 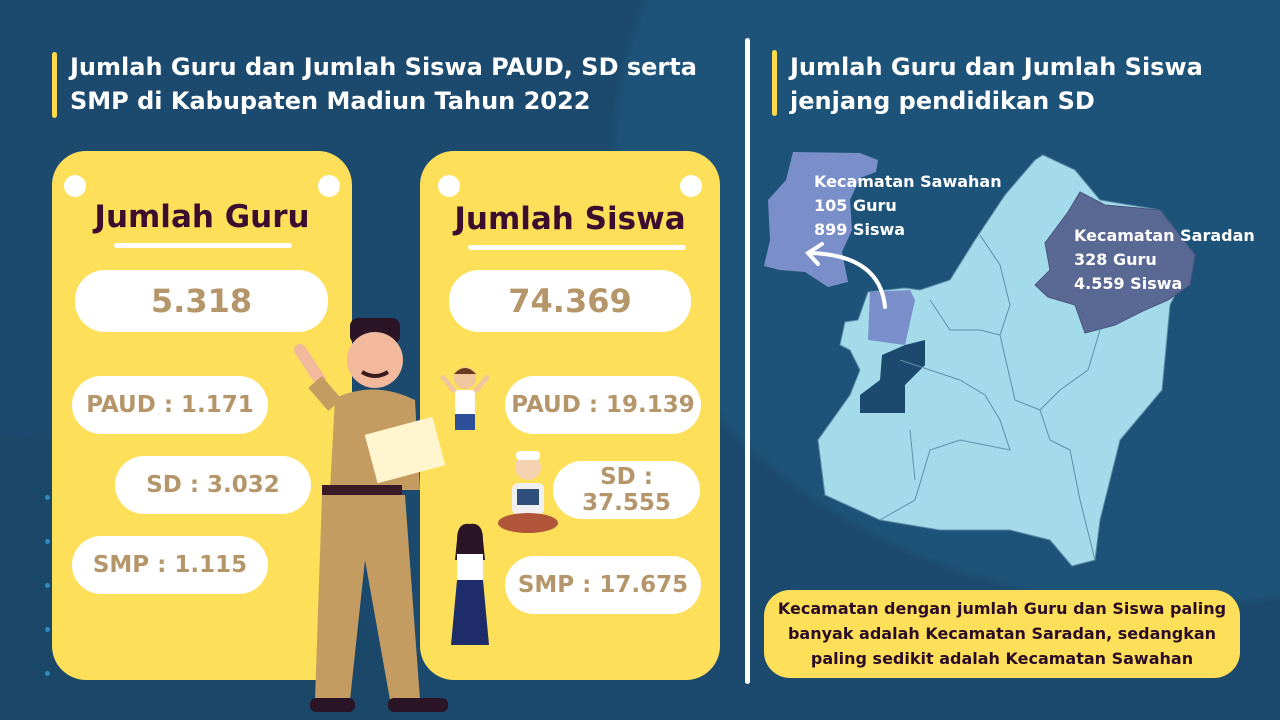 What do you see at coordinates (626, 490) in the screenshot?
I see `siswa-sd: SD : 37.555` at bounding box center [626, 490].